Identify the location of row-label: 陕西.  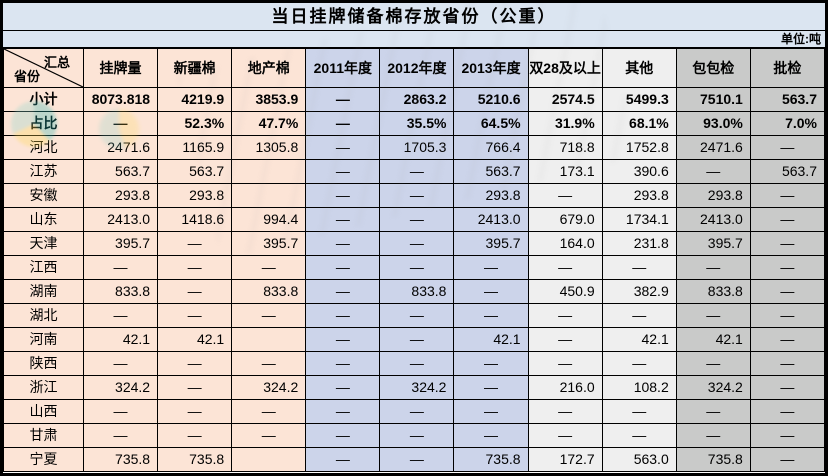
(43, 363).